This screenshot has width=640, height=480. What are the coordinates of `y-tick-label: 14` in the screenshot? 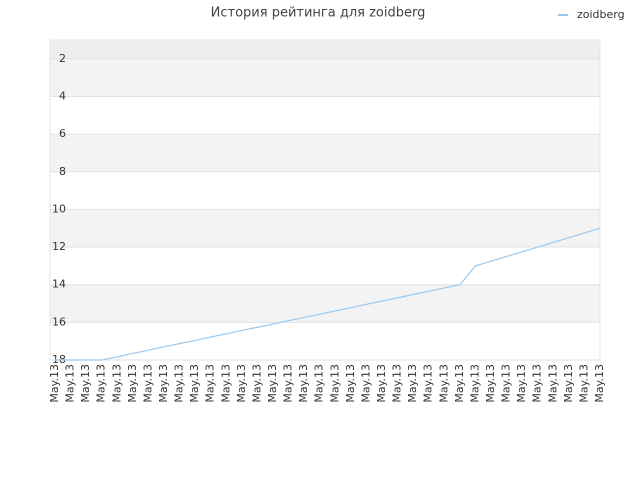 It's located at (59, 284).